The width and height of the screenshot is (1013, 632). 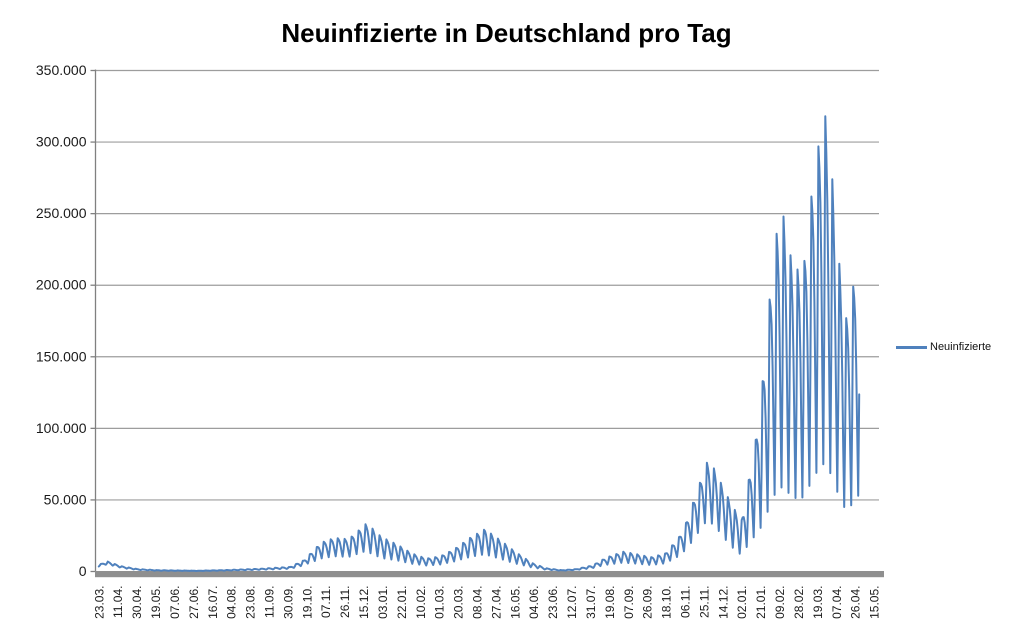 I want to click on y-axis-tick-label: 300.000, so click(x=61, y=142).